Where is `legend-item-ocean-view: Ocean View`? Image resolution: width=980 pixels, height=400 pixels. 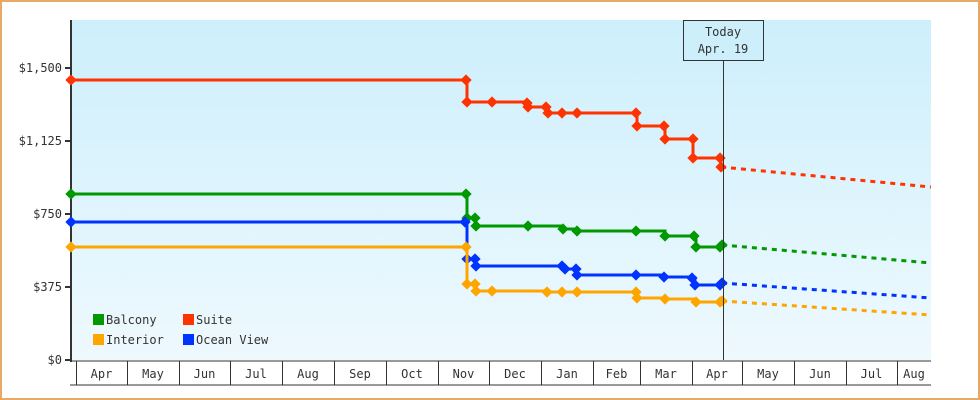 legend-item-ocean-view: Ocean View is located at coordinates (226, 340).